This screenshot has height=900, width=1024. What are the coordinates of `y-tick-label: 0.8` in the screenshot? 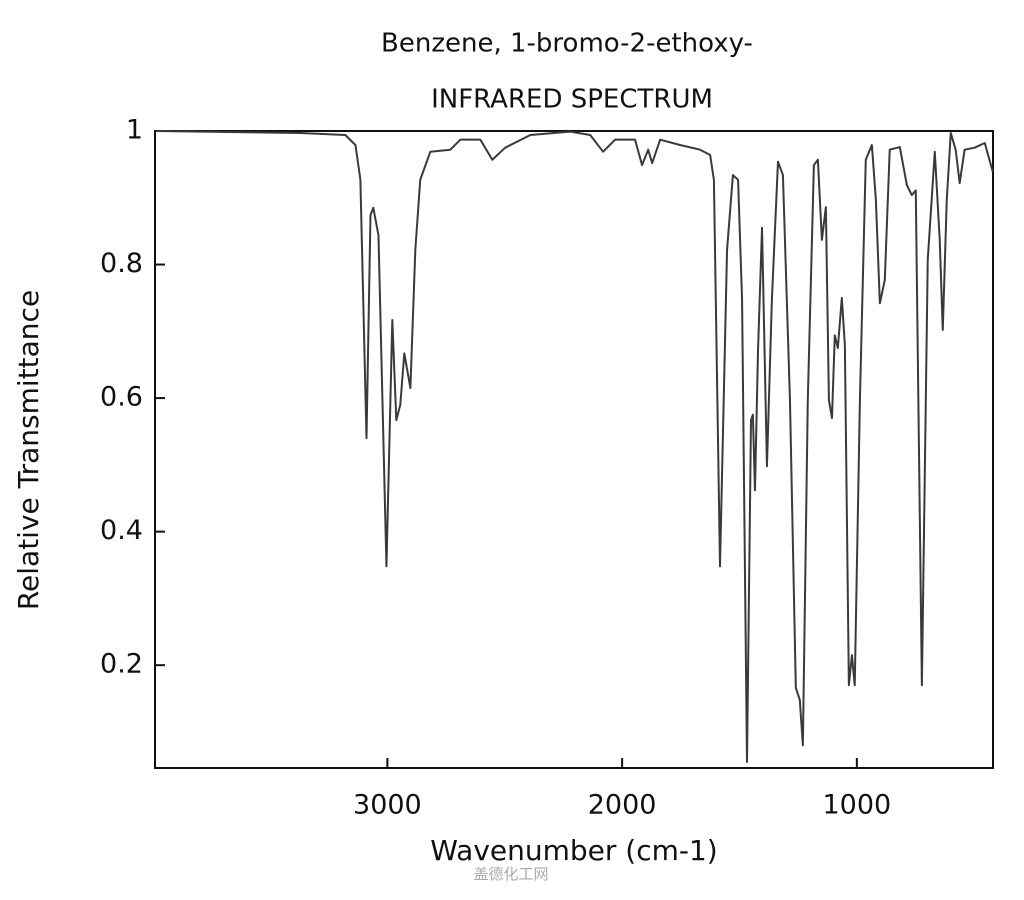 It's located at (121, 263).